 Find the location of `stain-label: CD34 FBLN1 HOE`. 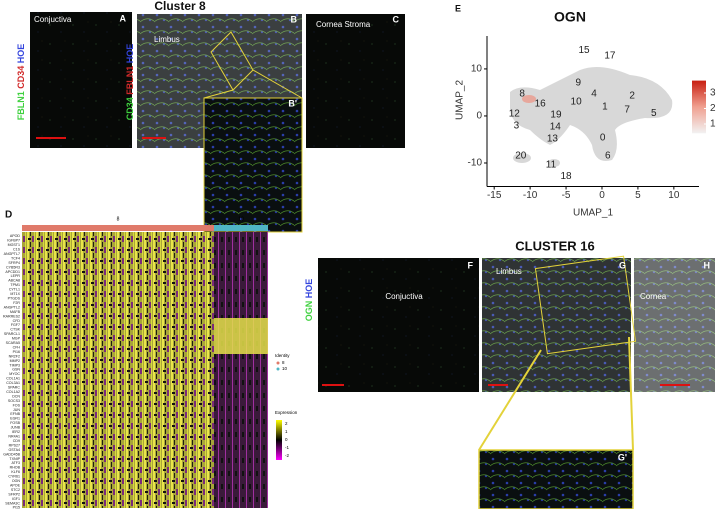

stain-label: CD34 FBLN1 HOE is located at coordinates (130, 82).